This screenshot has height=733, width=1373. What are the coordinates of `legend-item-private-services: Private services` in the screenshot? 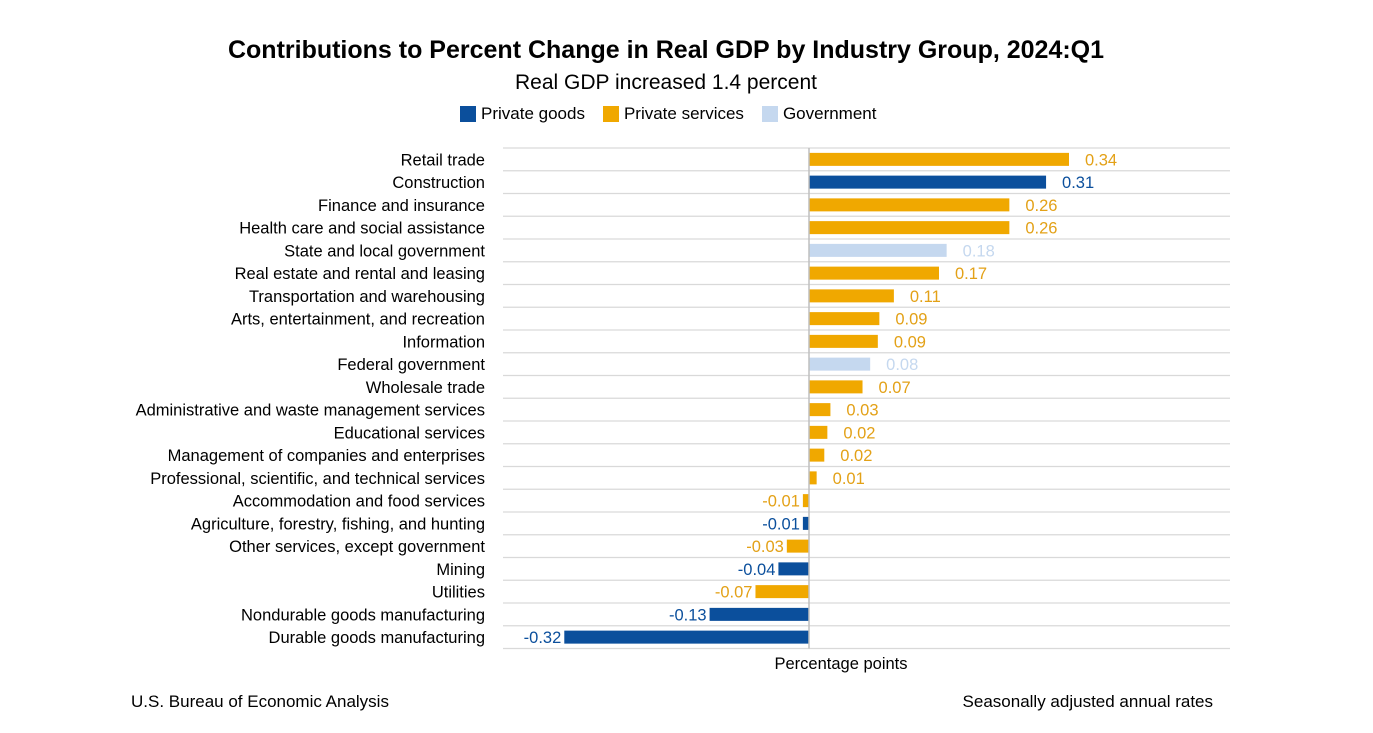 It's located at (673, 114).